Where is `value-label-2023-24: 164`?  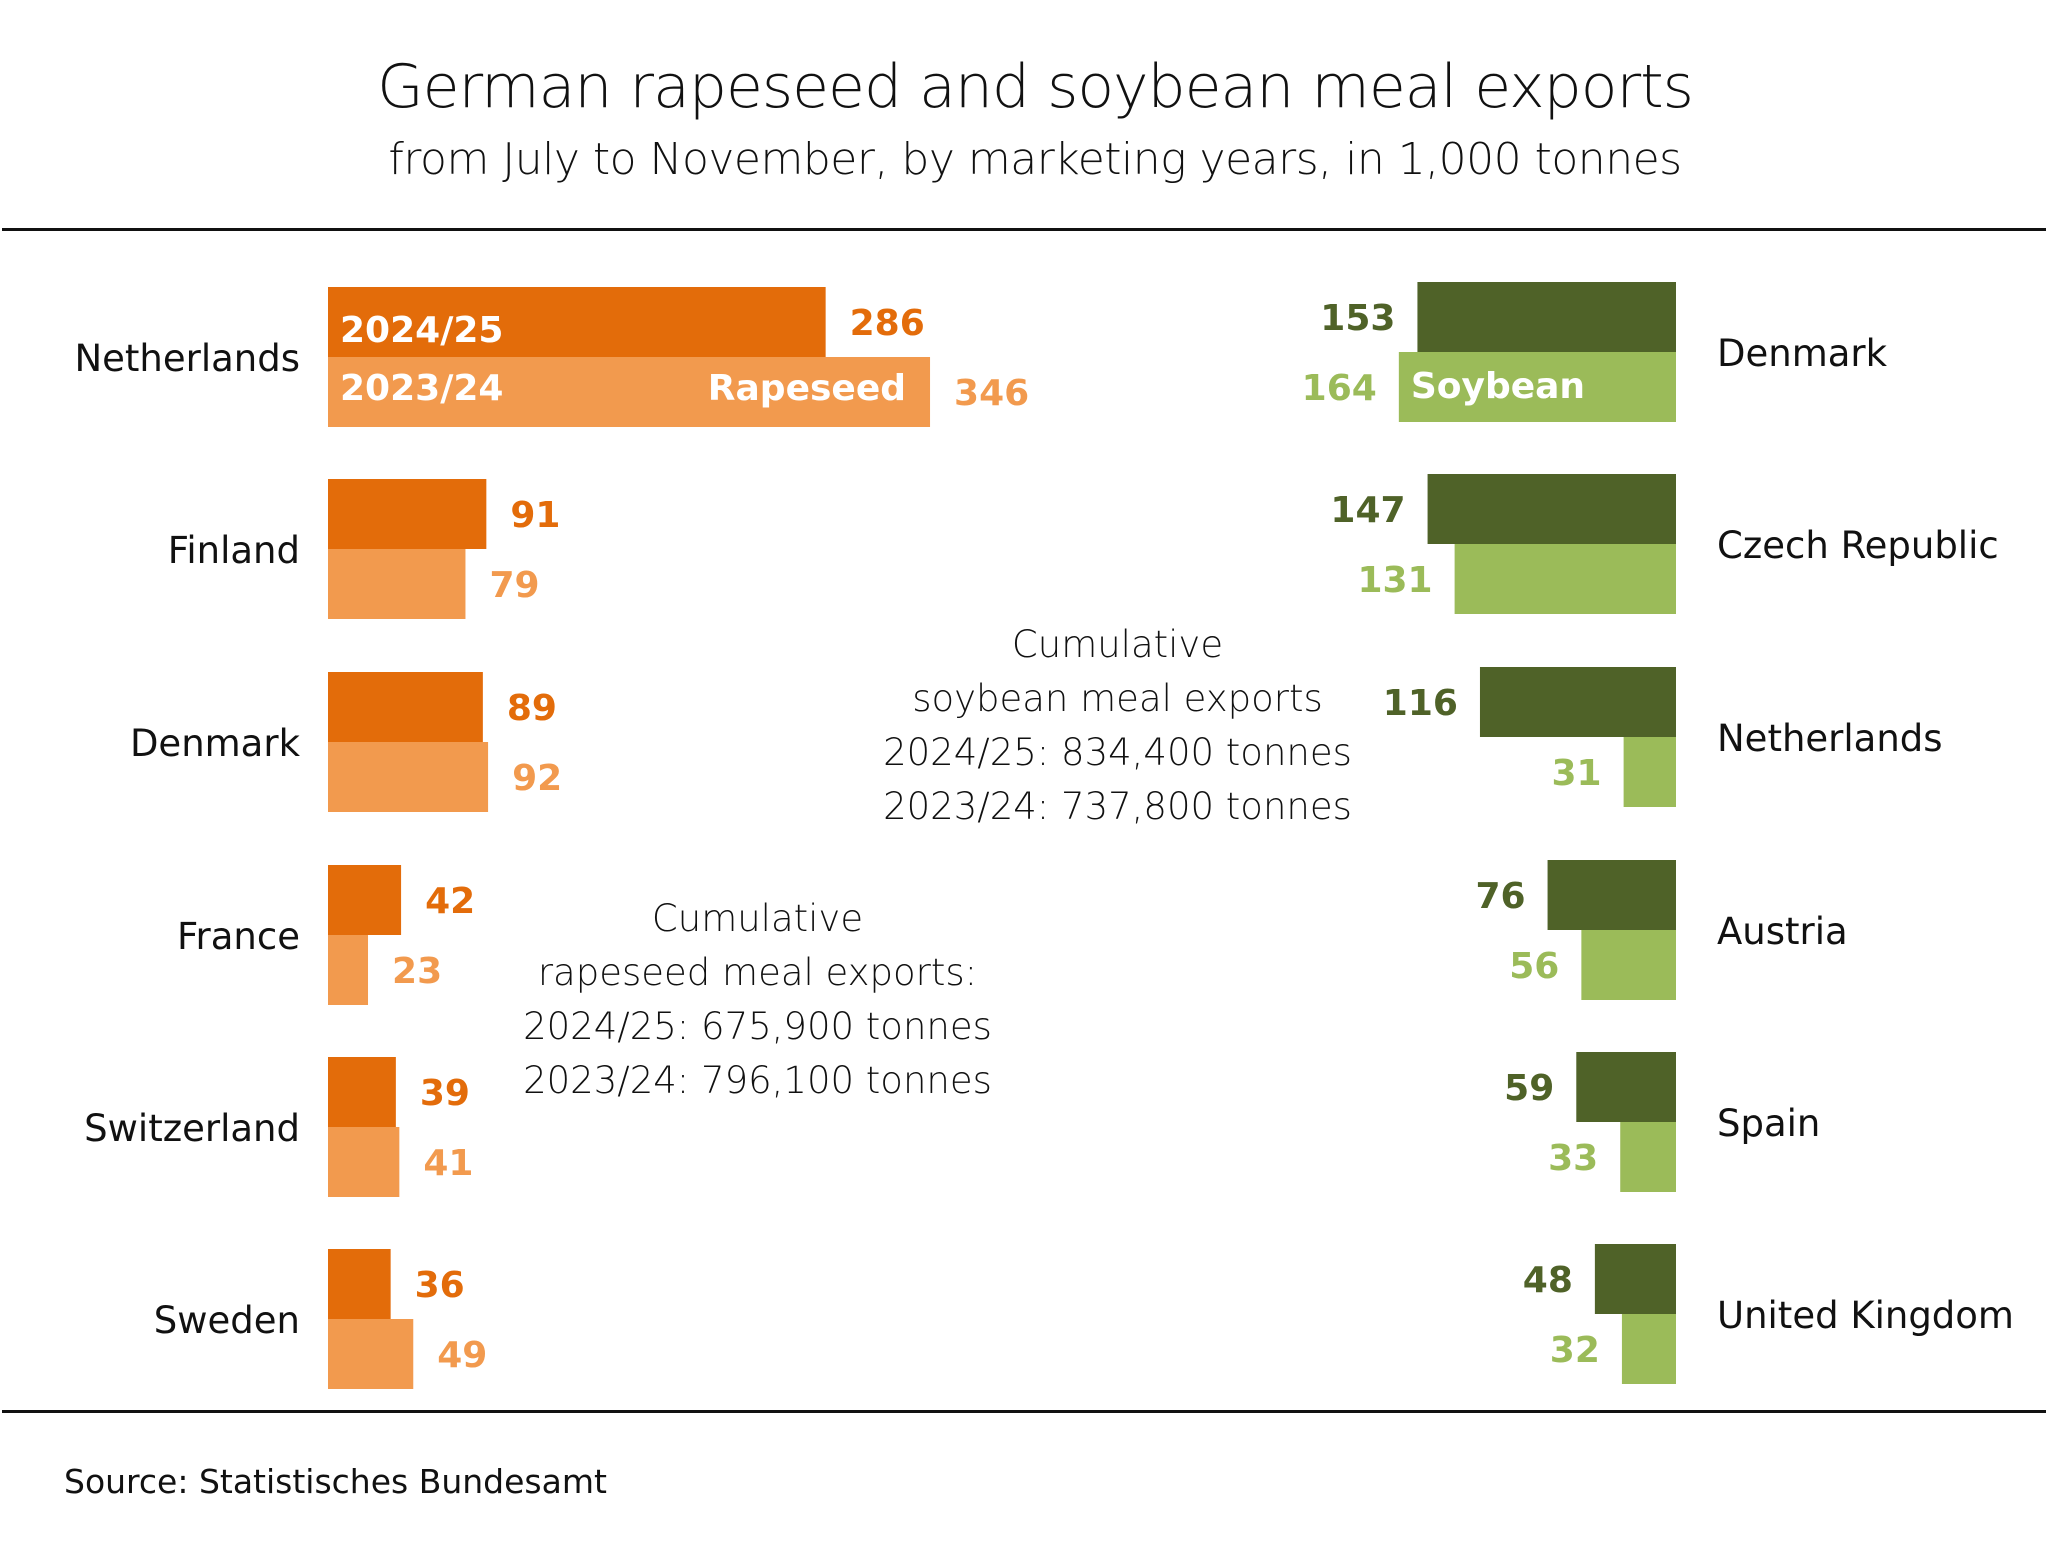
value-label-2023-24: 164 is located at coordinates (1339, 388).